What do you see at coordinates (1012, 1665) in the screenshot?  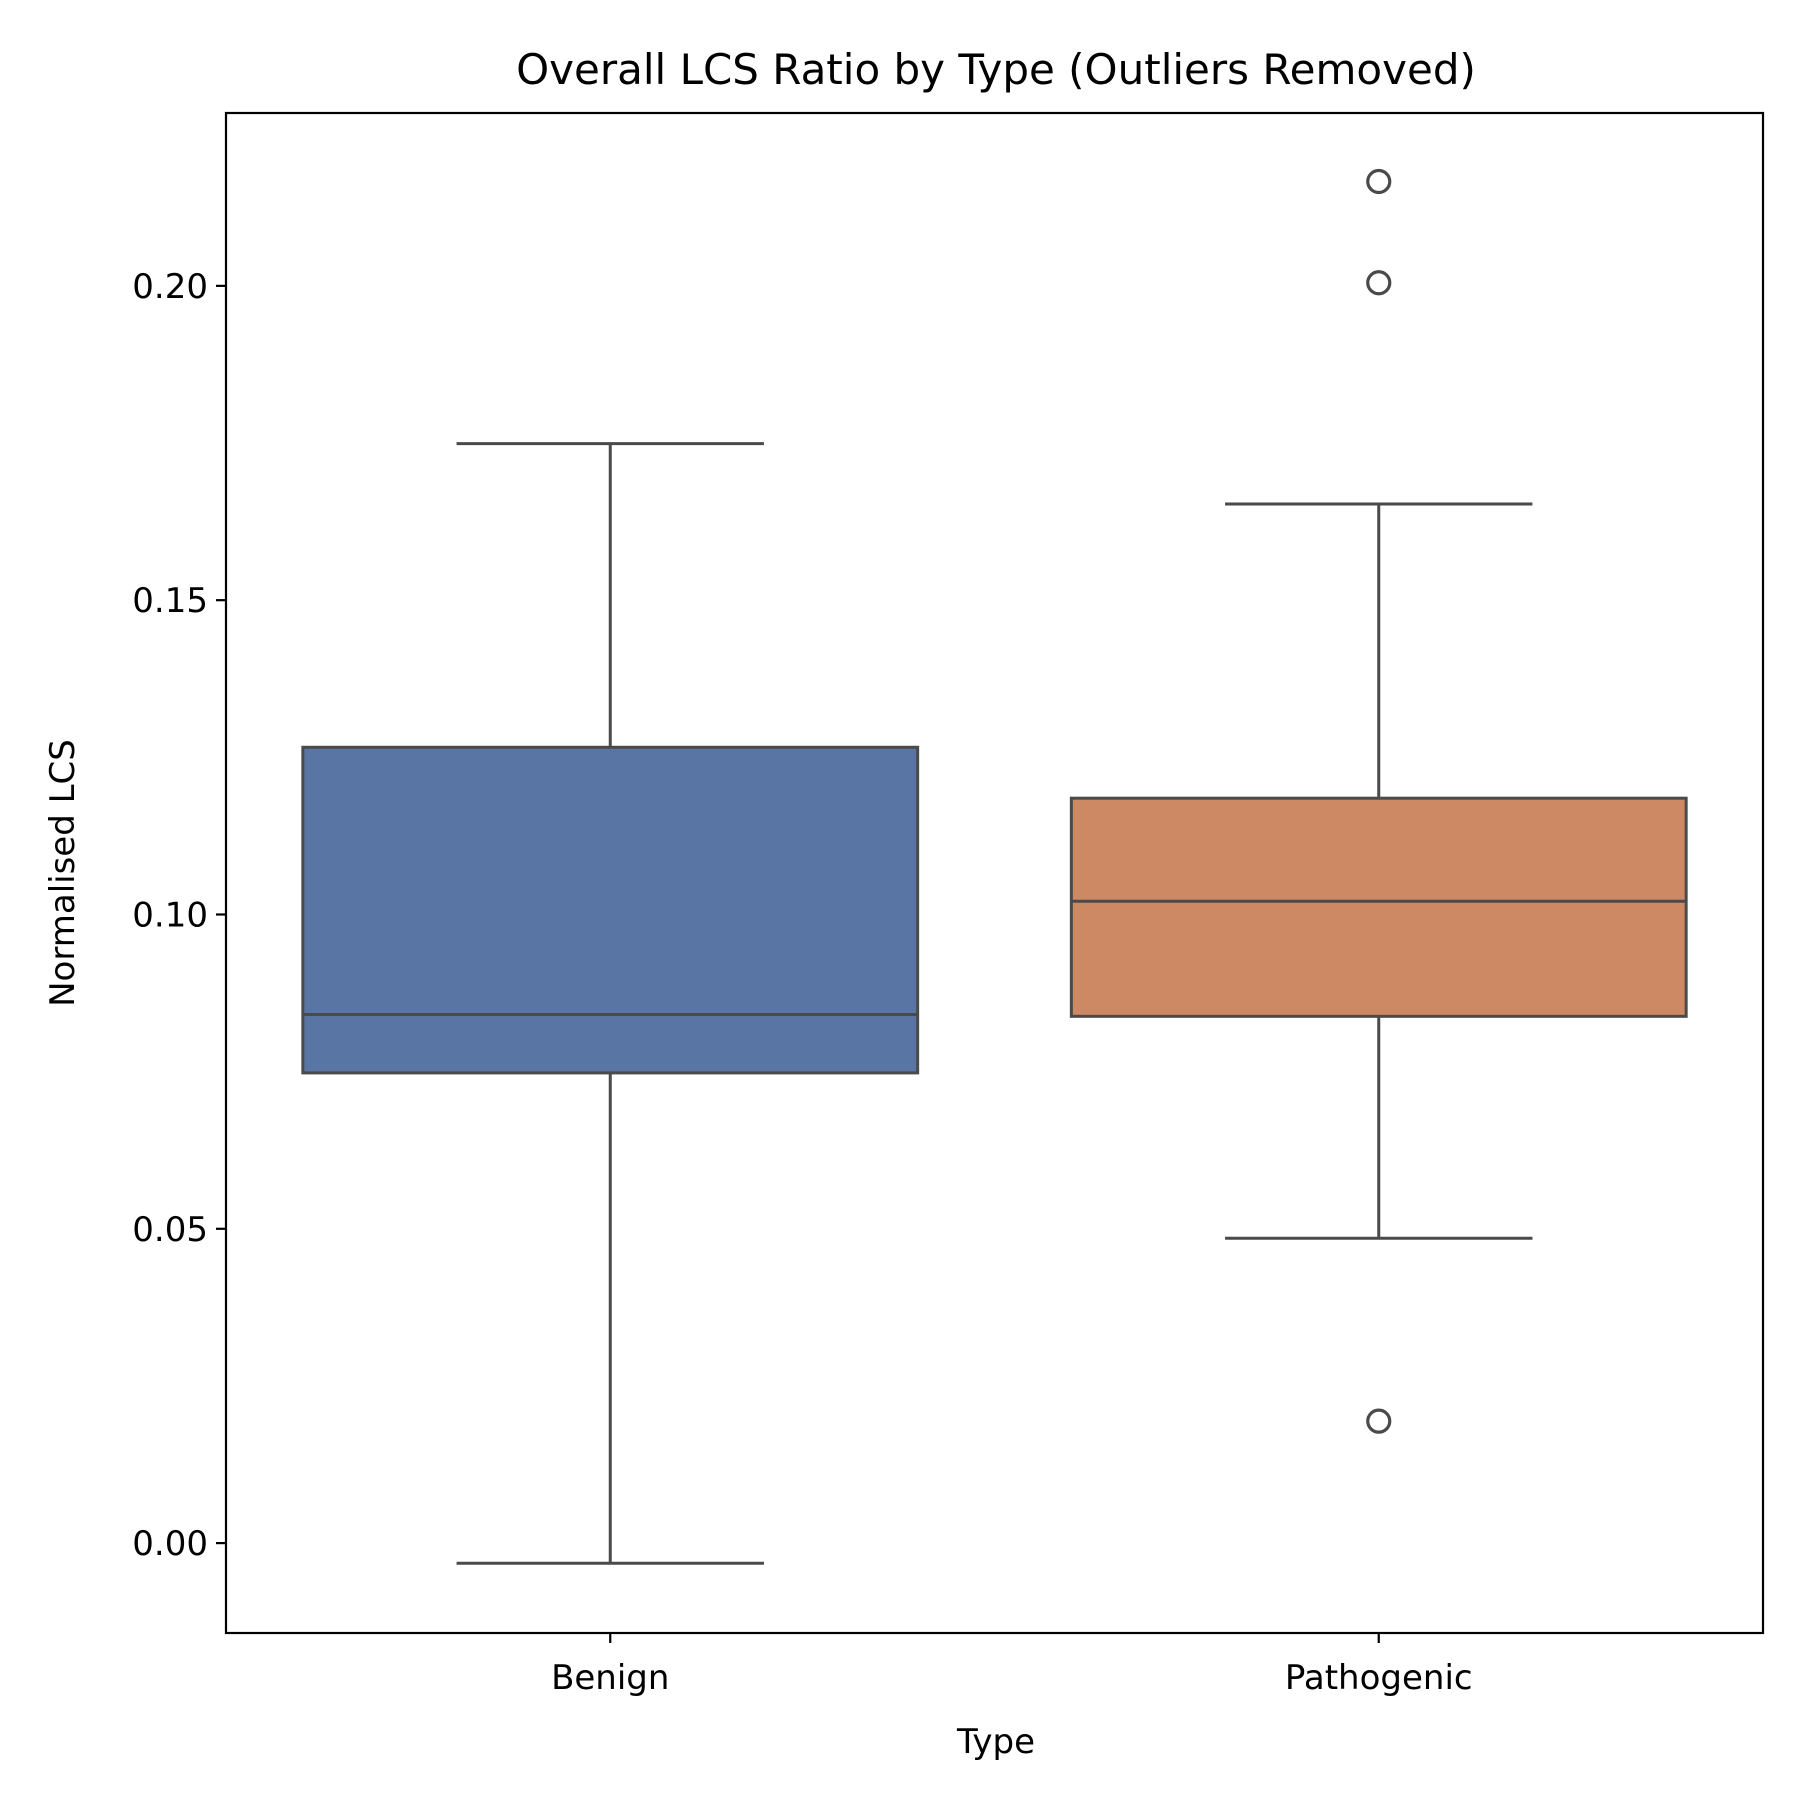 I see `x-axis: Benign Pathogenic` at bounding box center [1012, 1665].